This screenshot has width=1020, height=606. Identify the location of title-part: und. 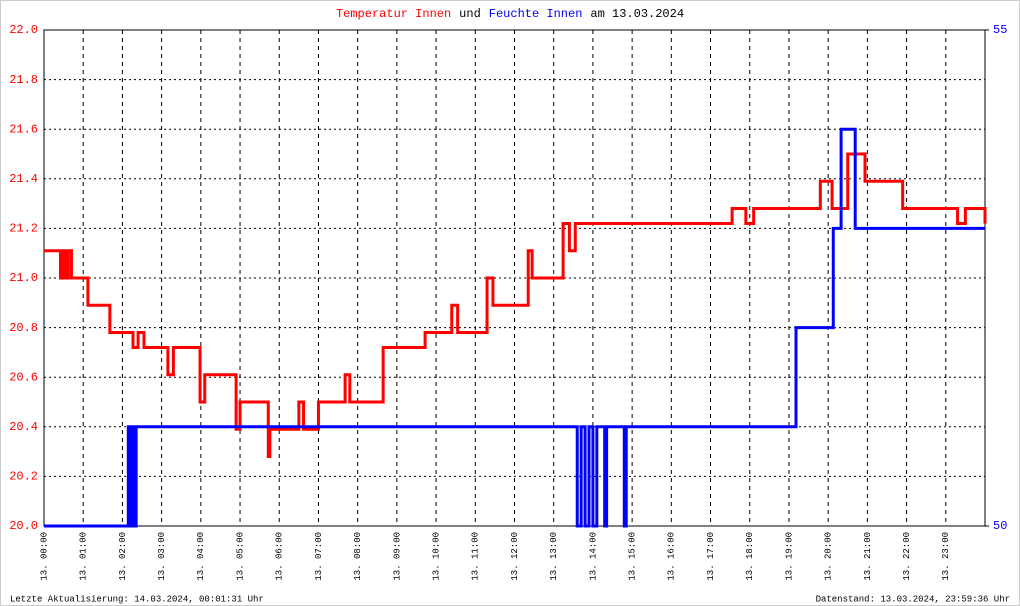
(470, 14).